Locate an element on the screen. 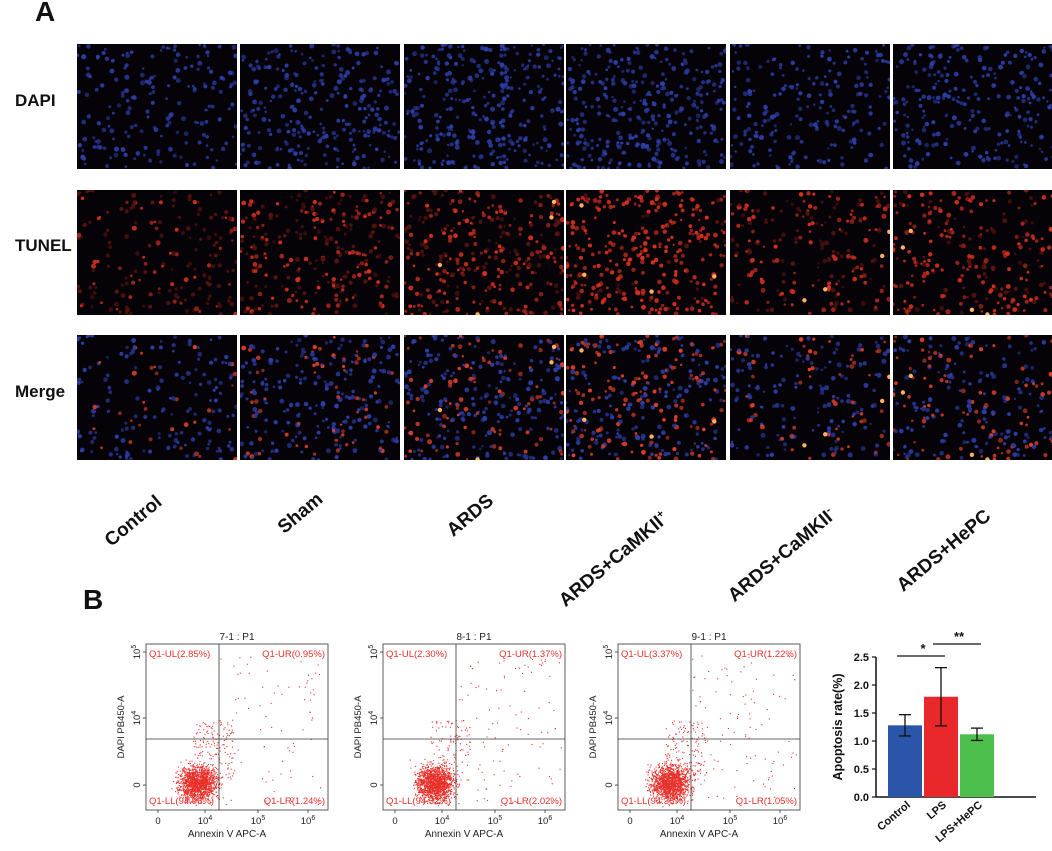 This screenshot has height=851, width=1052. group-label-5: ARDS+CaMKII- is located at coordinates (782, 556).